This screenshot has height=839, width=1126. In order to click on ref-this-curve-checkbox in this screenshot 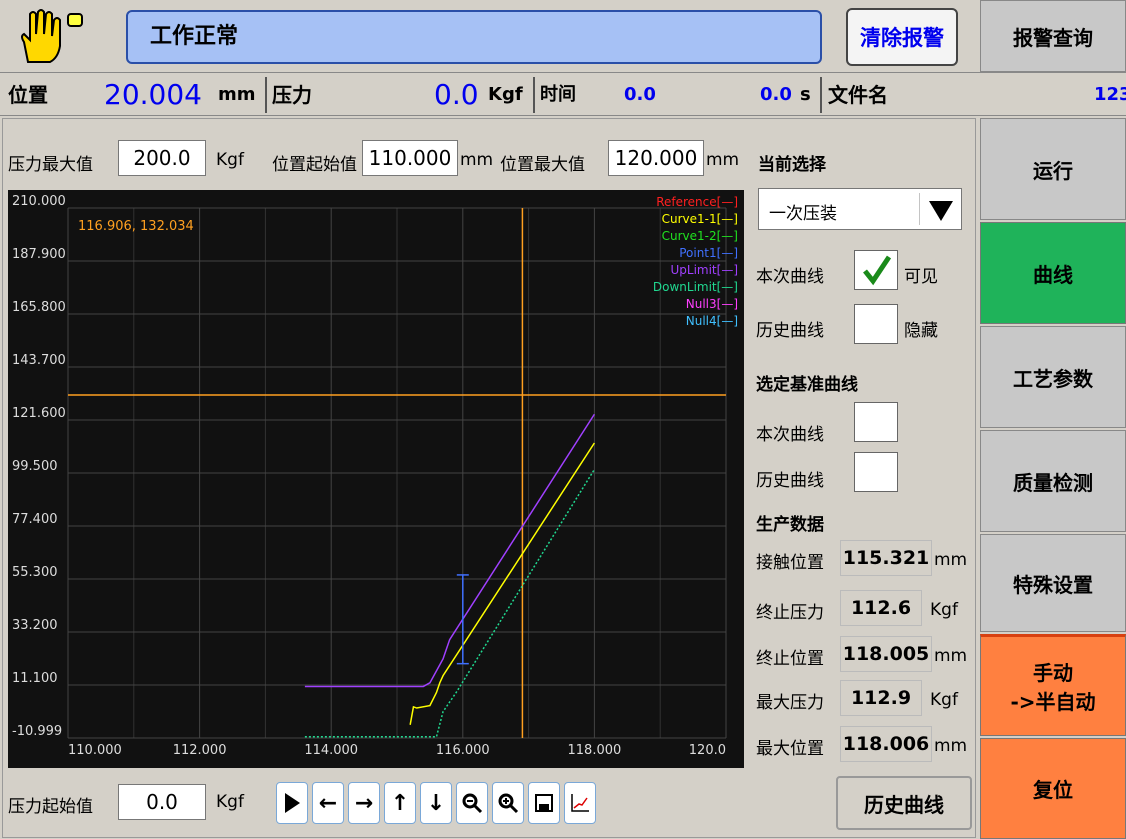, I will do `click(876, 422)`.